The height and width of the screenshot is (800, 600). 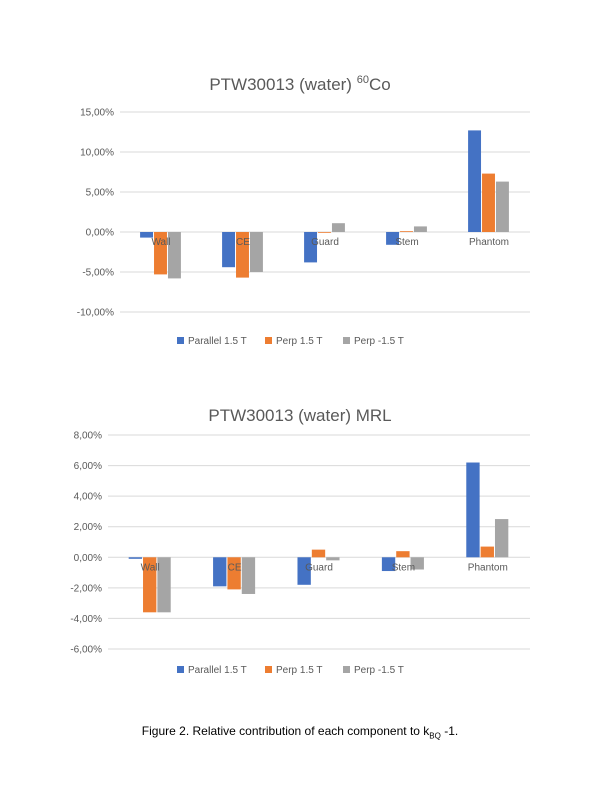 I want to click on chart-mrl-title: PTW30013 (water) MRL, so click(x=299, y=415).